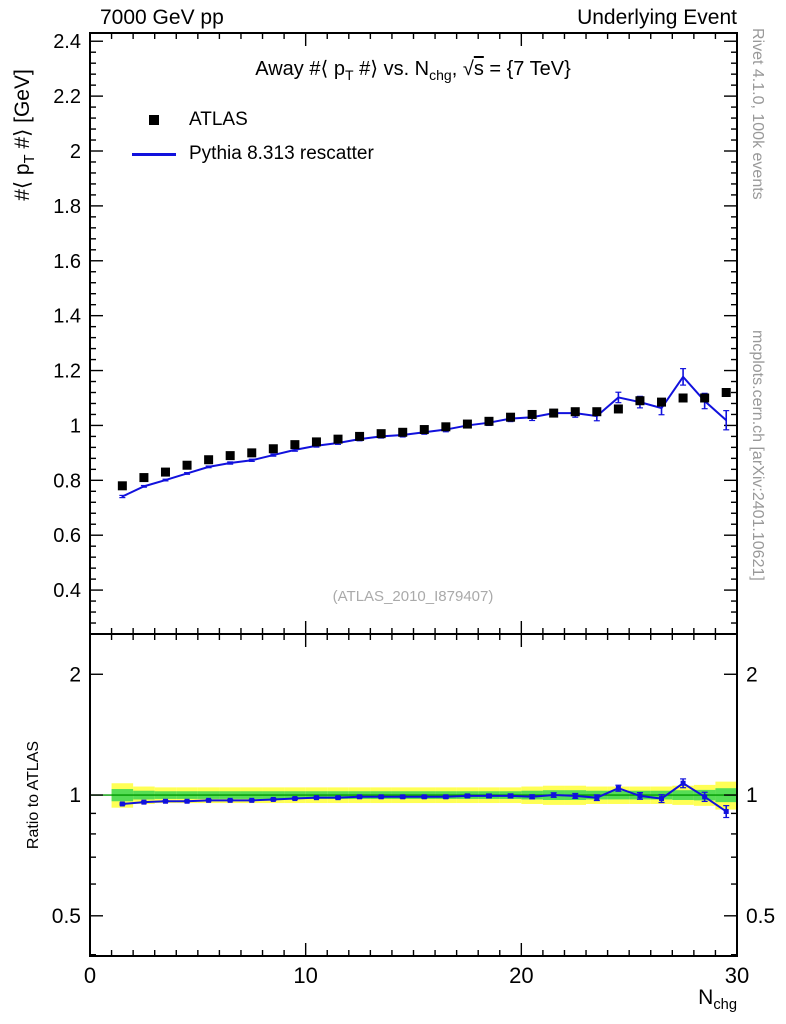 The image size is (786, 1024). Describe the element at coordinates (717, 1000) in the screenshot. I see `x-axis-label: Nchg` at that location.